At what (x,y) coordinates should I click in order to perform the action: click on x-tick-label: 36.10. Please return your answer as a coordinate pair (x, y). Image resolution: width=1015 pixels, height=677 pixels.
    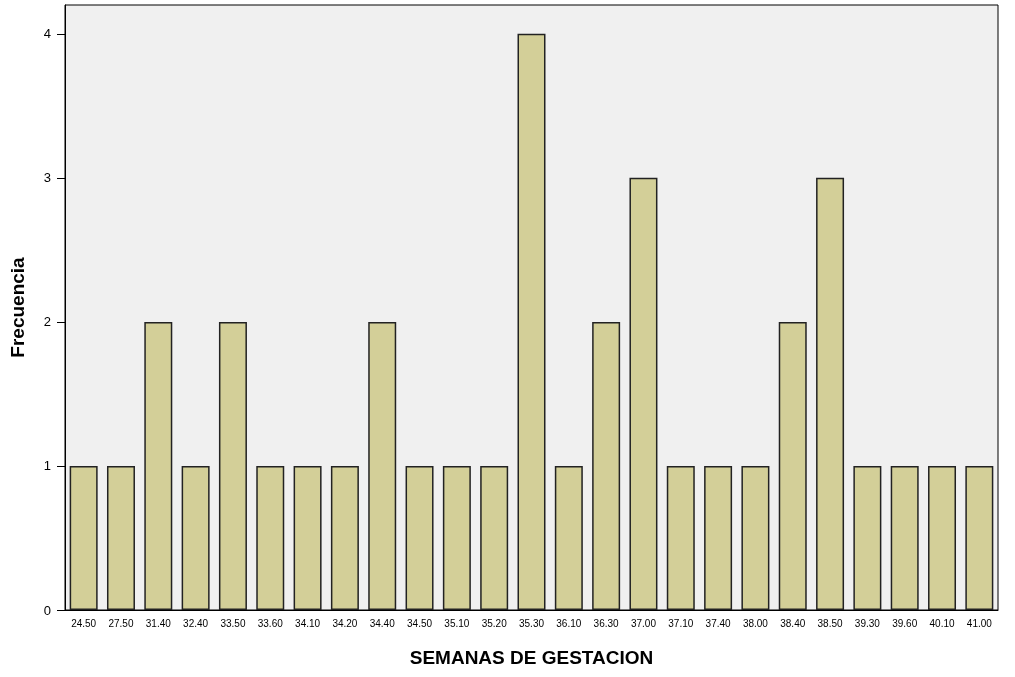
    Looking at the image, I should click on (569, 623).